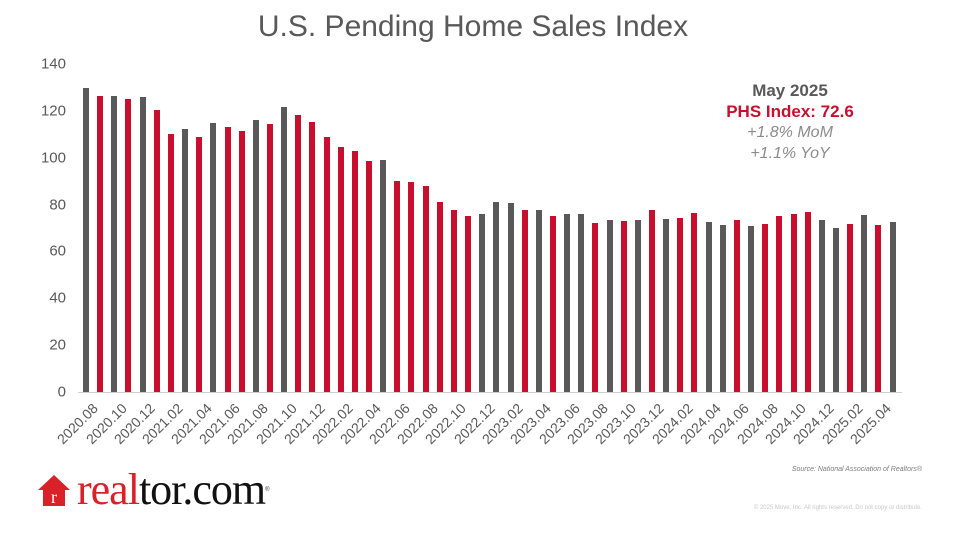 This screenshot has width=960, height=540. I want to click on bar-2023.02, so click(510, 297).